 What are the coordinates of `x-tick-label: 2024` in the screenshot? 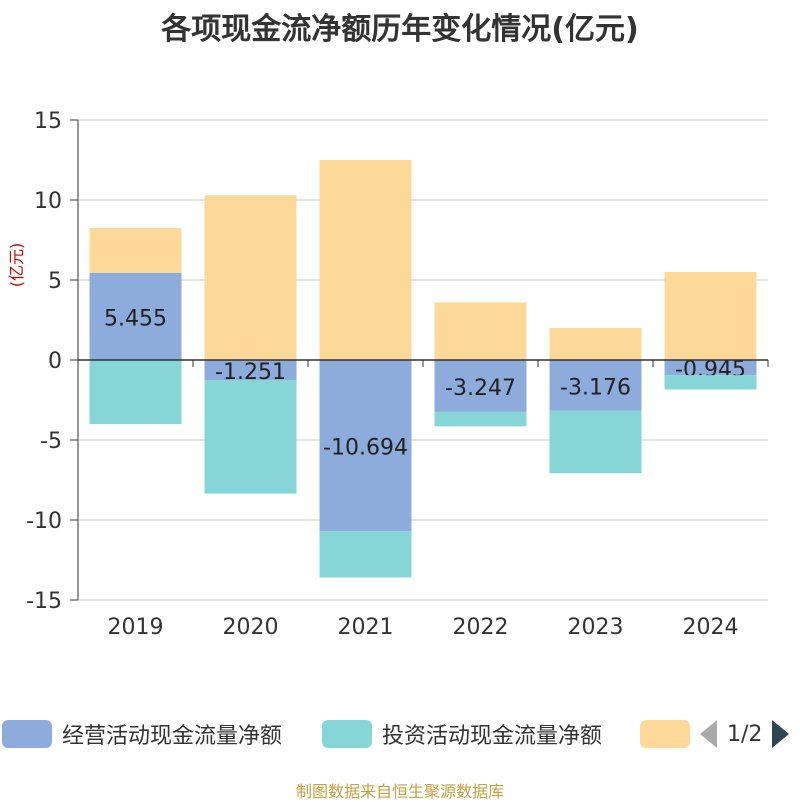 It's located at (711, 627).